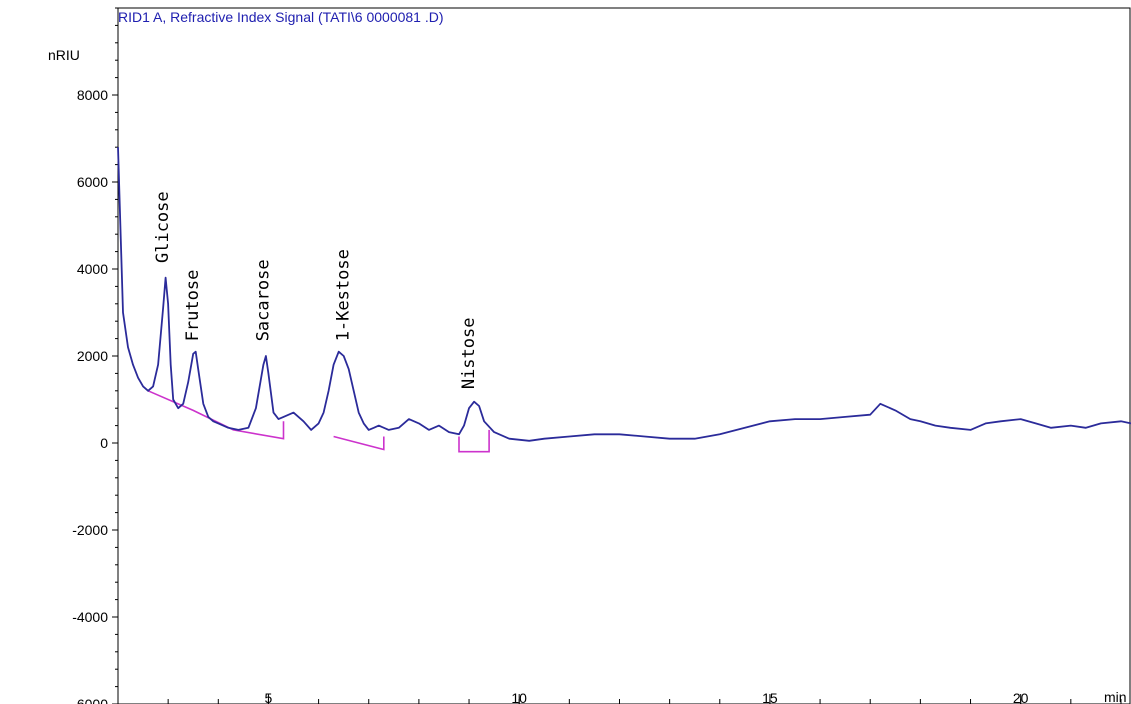  What do you see at coordinates (104, 443) in the screenshot?
I see `y-tick-label: 0` at bounding box center [104, 443].